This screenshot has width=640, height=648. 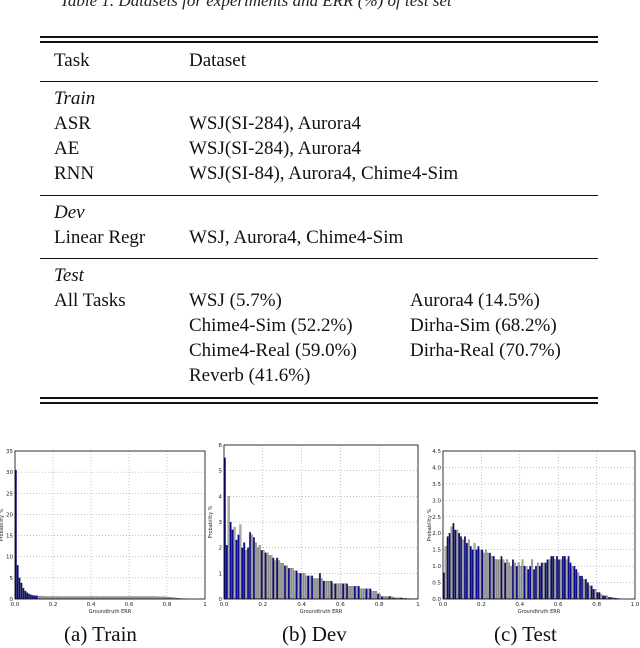 I want to click on dataset-cell: Chime4-Sim (52.2%), so click(x=271, y=325).